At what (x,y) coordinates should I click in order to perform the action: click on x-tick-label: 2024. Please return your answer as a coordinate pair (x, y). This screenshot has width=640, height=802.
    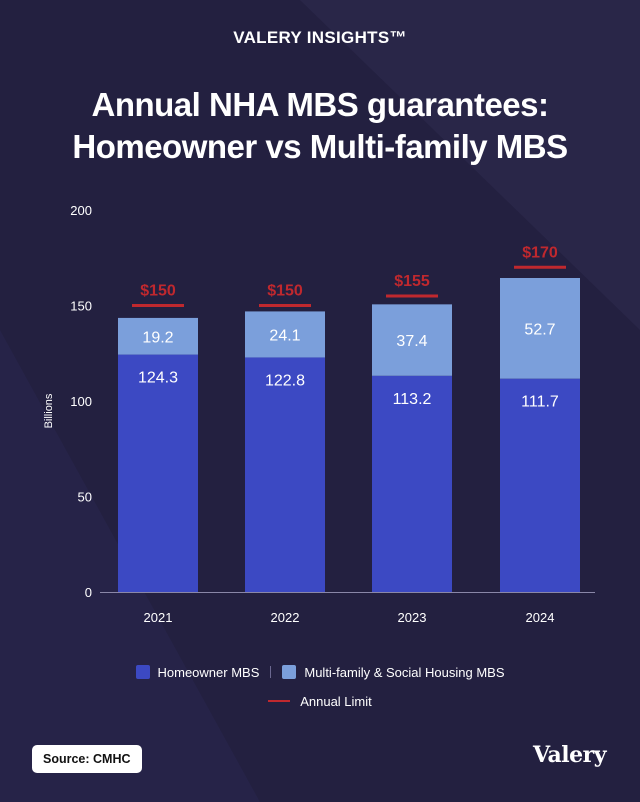
    Looking at the image, I should click on (540, 617).